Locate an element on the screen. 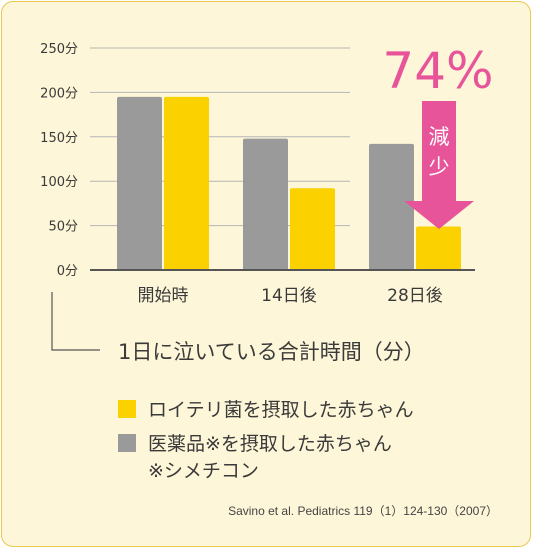 Image resolution: width=534 pixels, height=550 pixels. reduction-arrow: 減 少 is located at coordinates (439, 165).